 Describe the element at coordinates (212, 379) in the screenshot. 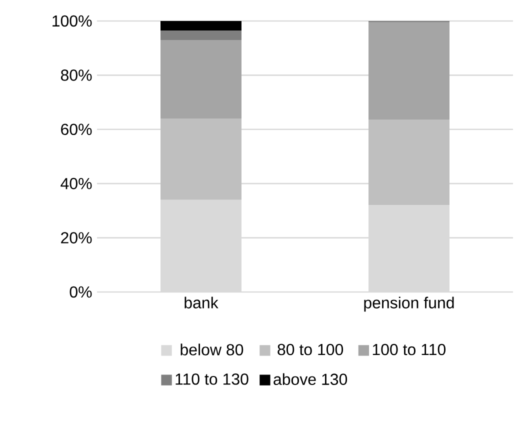

I see `legend-label: 110 to 130` at that location.